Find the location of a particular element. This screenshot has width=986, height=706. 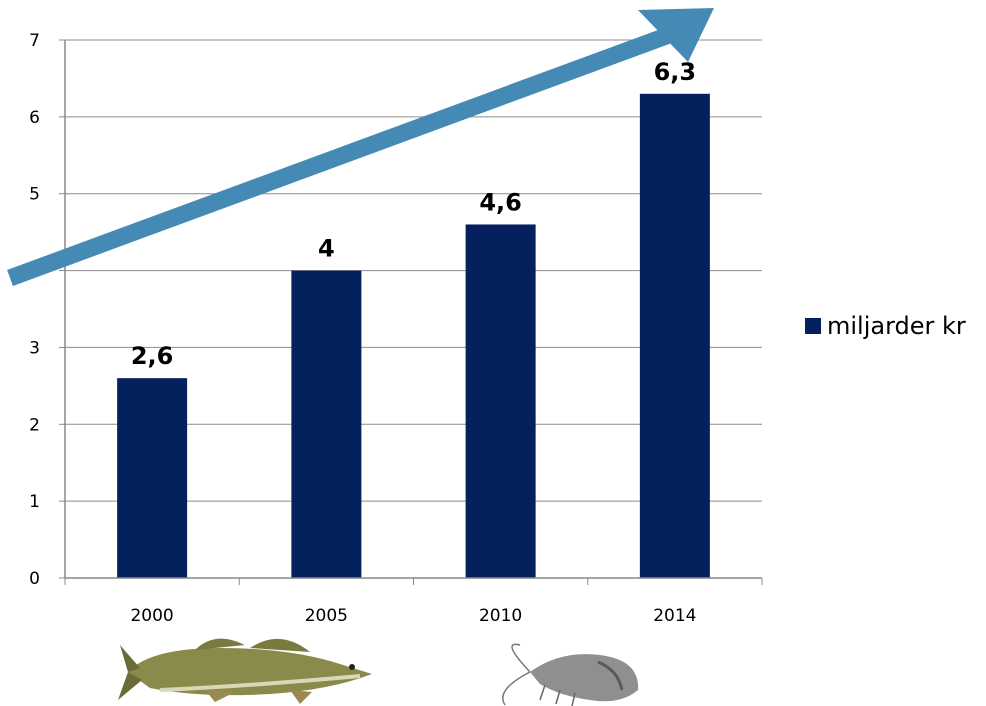

y-tick-label: 1 is located at coordinates (34, 502).